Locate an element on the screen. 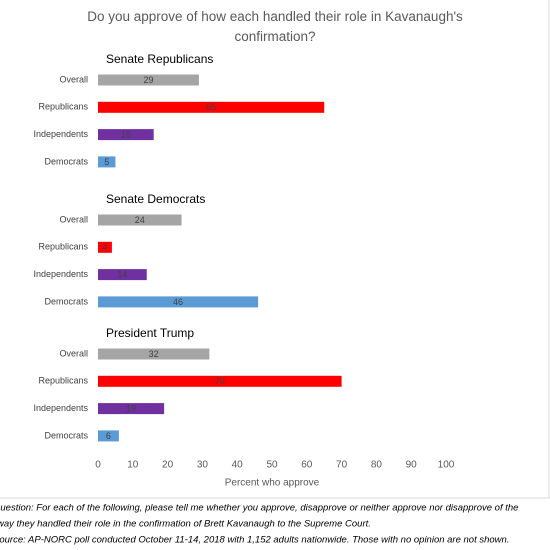  x-tick-label: 90 is located at coordinates (412, 465).